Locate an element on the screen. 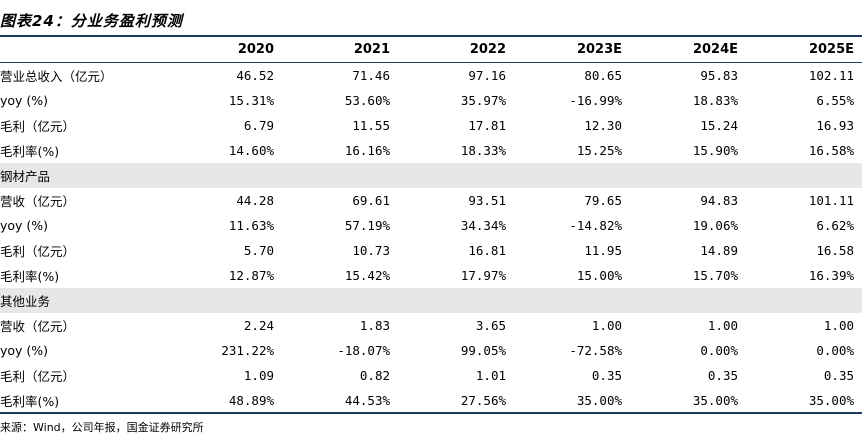 This screenshot has height=440, width=862. value-cell: 15.42% is located at coordinates (367, 275).